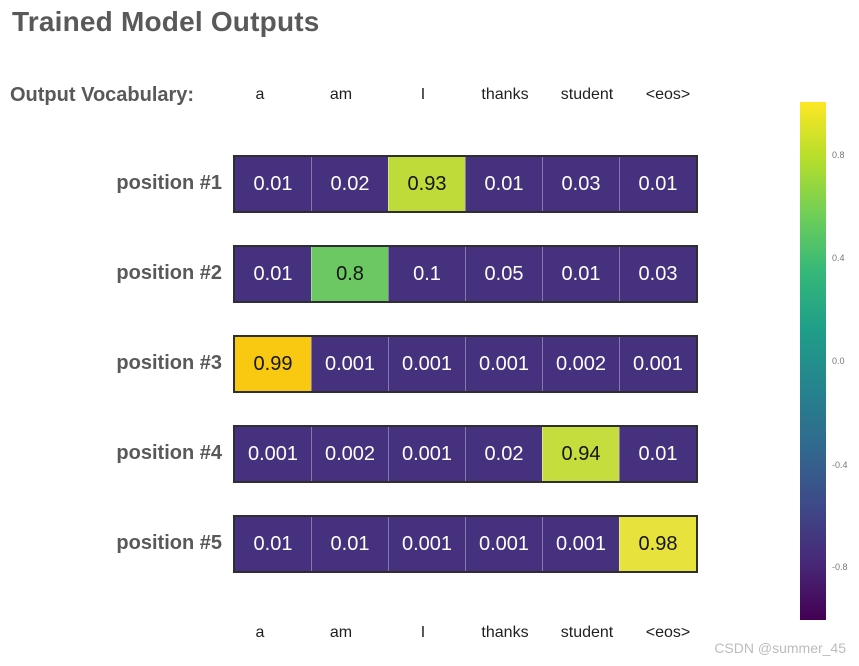  What do you see at coordinates (813, 361) in the screenshot?
I see `colorbar-gradient` at bounding box center [813, 361].